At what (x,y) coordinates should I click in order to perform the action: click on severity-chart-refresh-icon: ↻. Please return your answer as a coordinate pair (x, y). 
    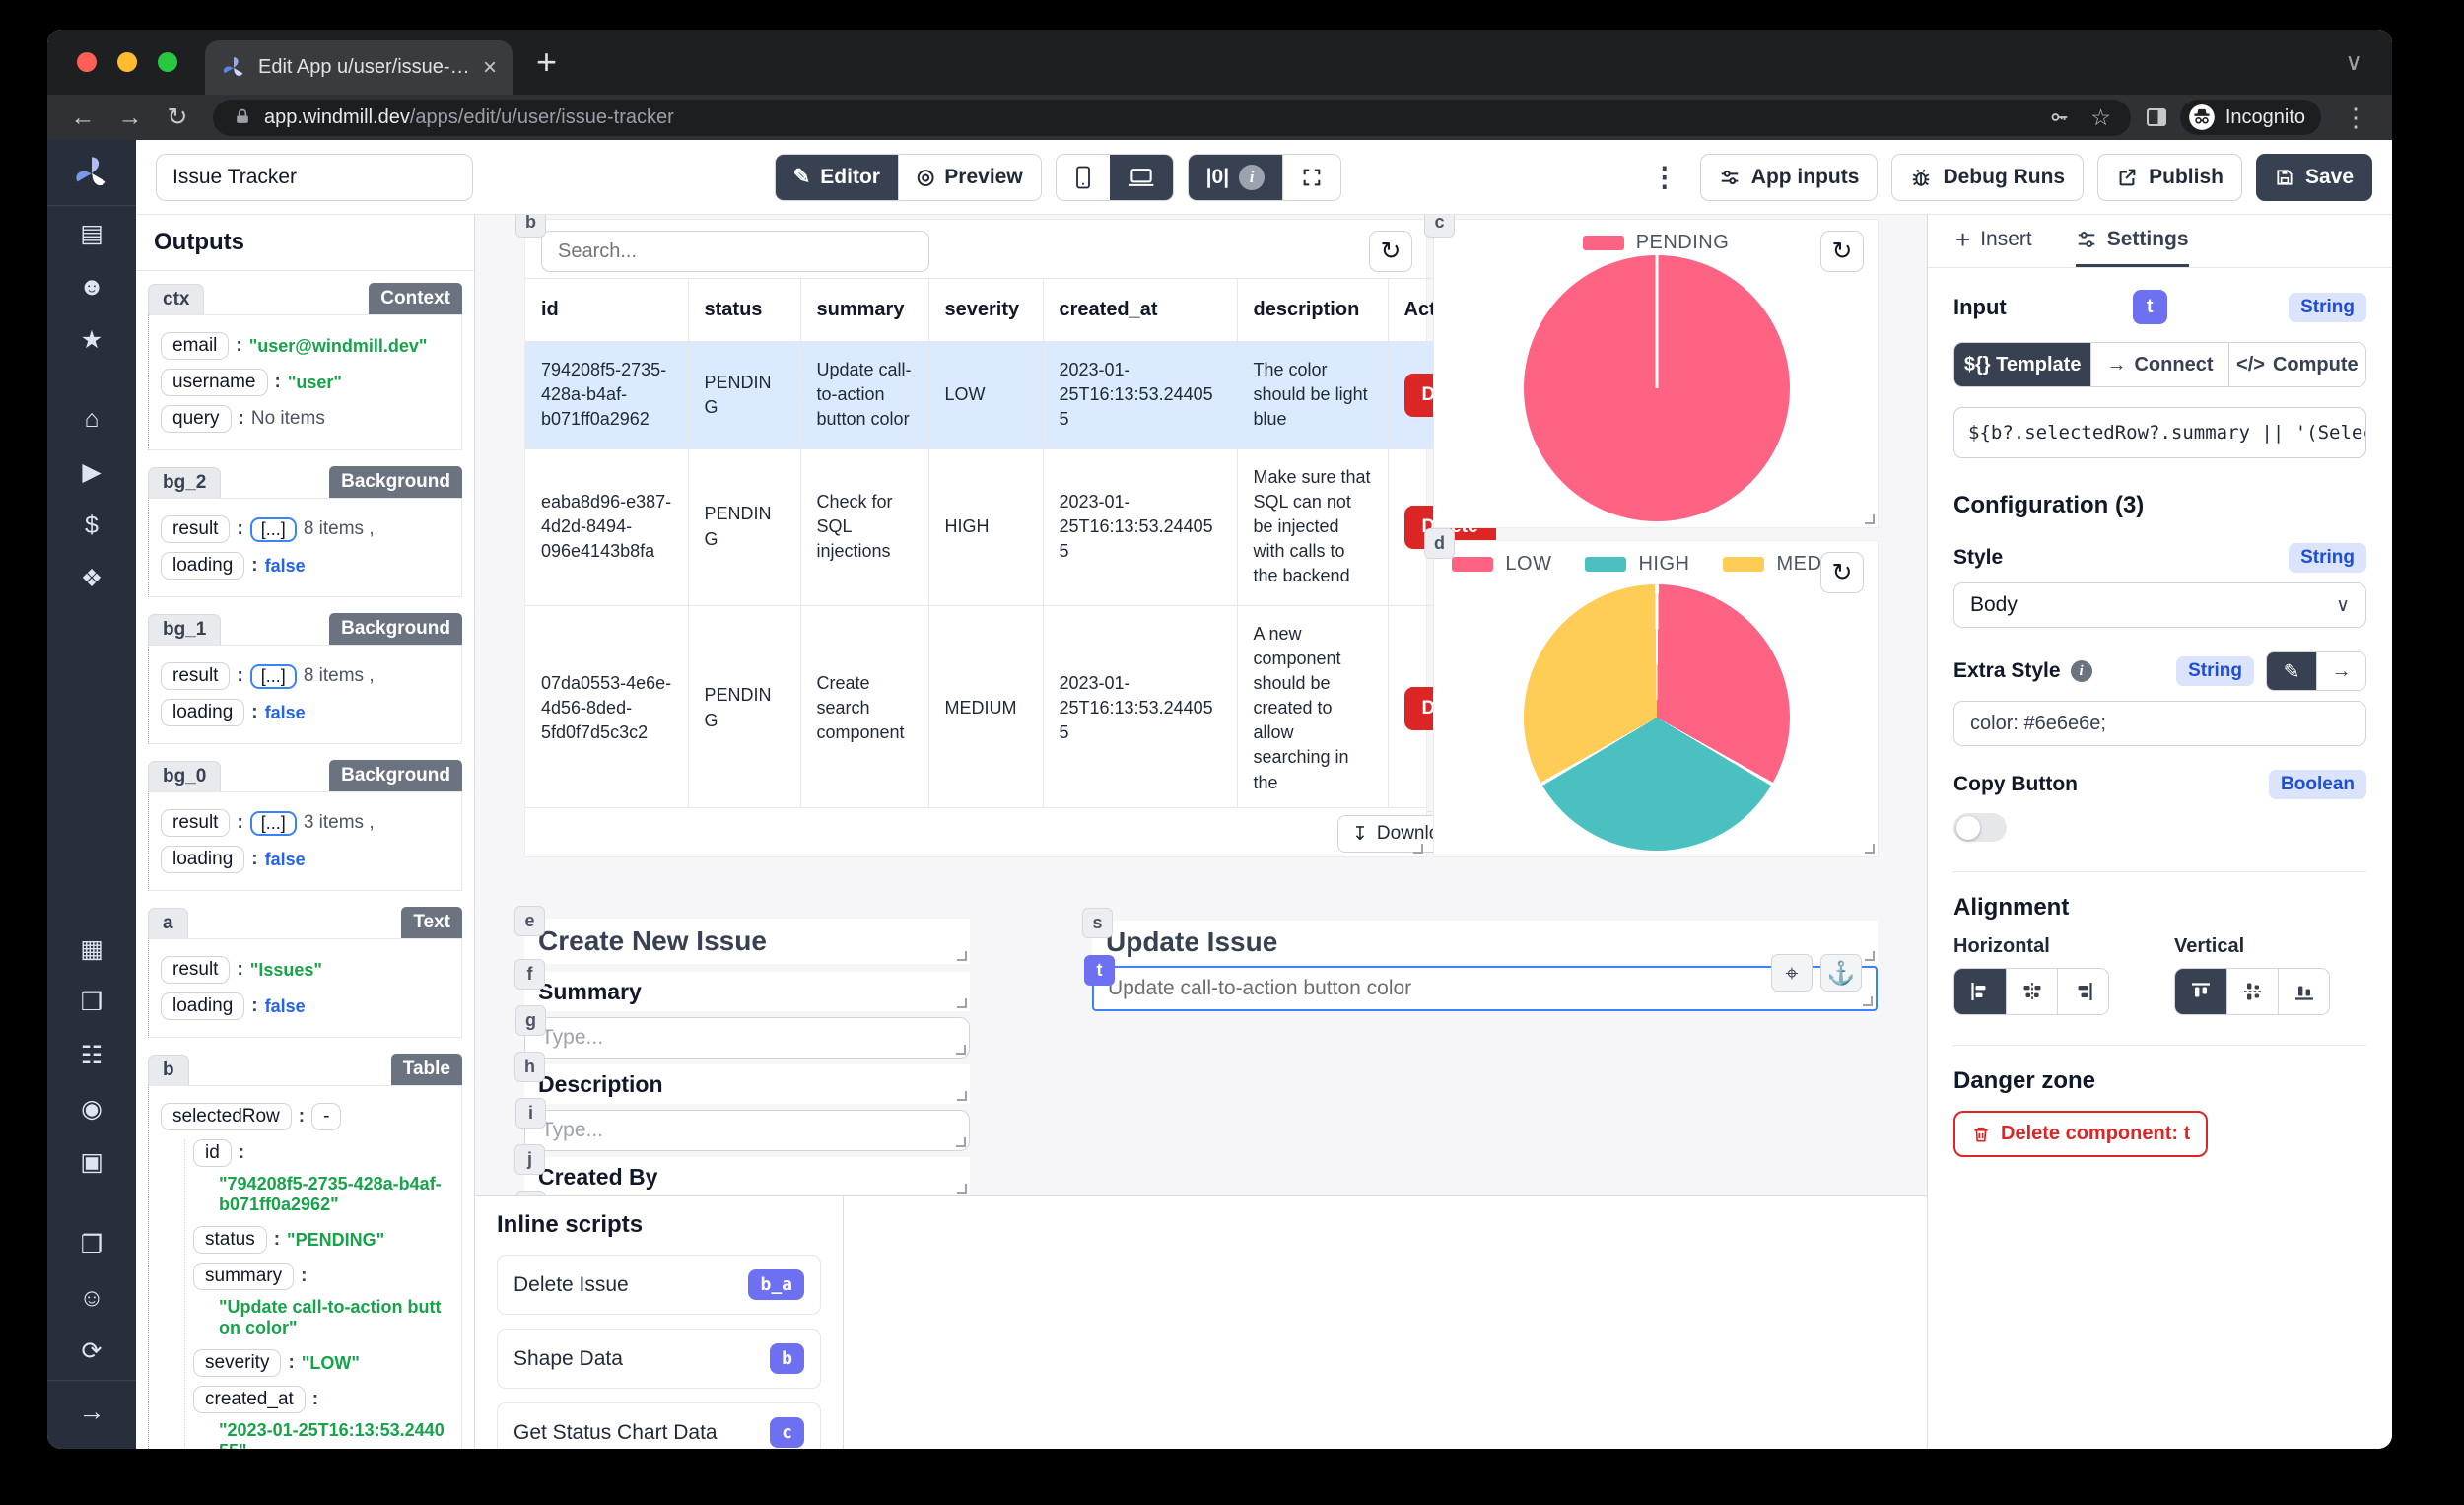
    Looking at the image, I should click on (1842, 572).